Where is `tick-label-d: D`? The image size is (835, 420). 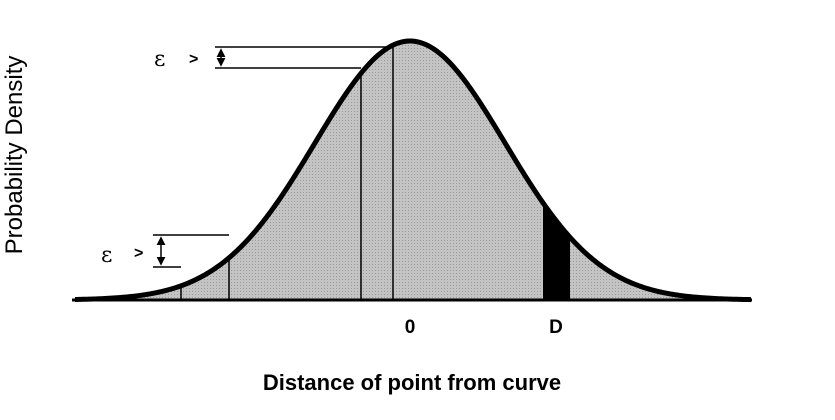
tick-label-d: D is located at coordinates (556, 327).